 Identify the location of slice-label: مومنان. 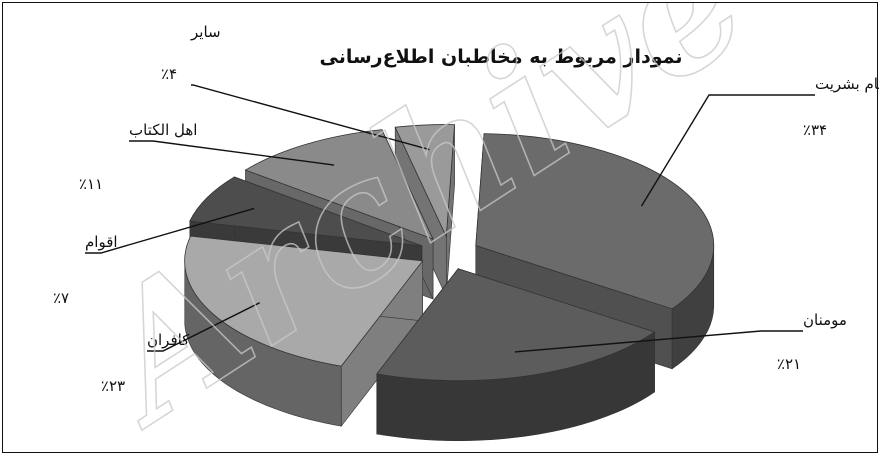
(825, 320).